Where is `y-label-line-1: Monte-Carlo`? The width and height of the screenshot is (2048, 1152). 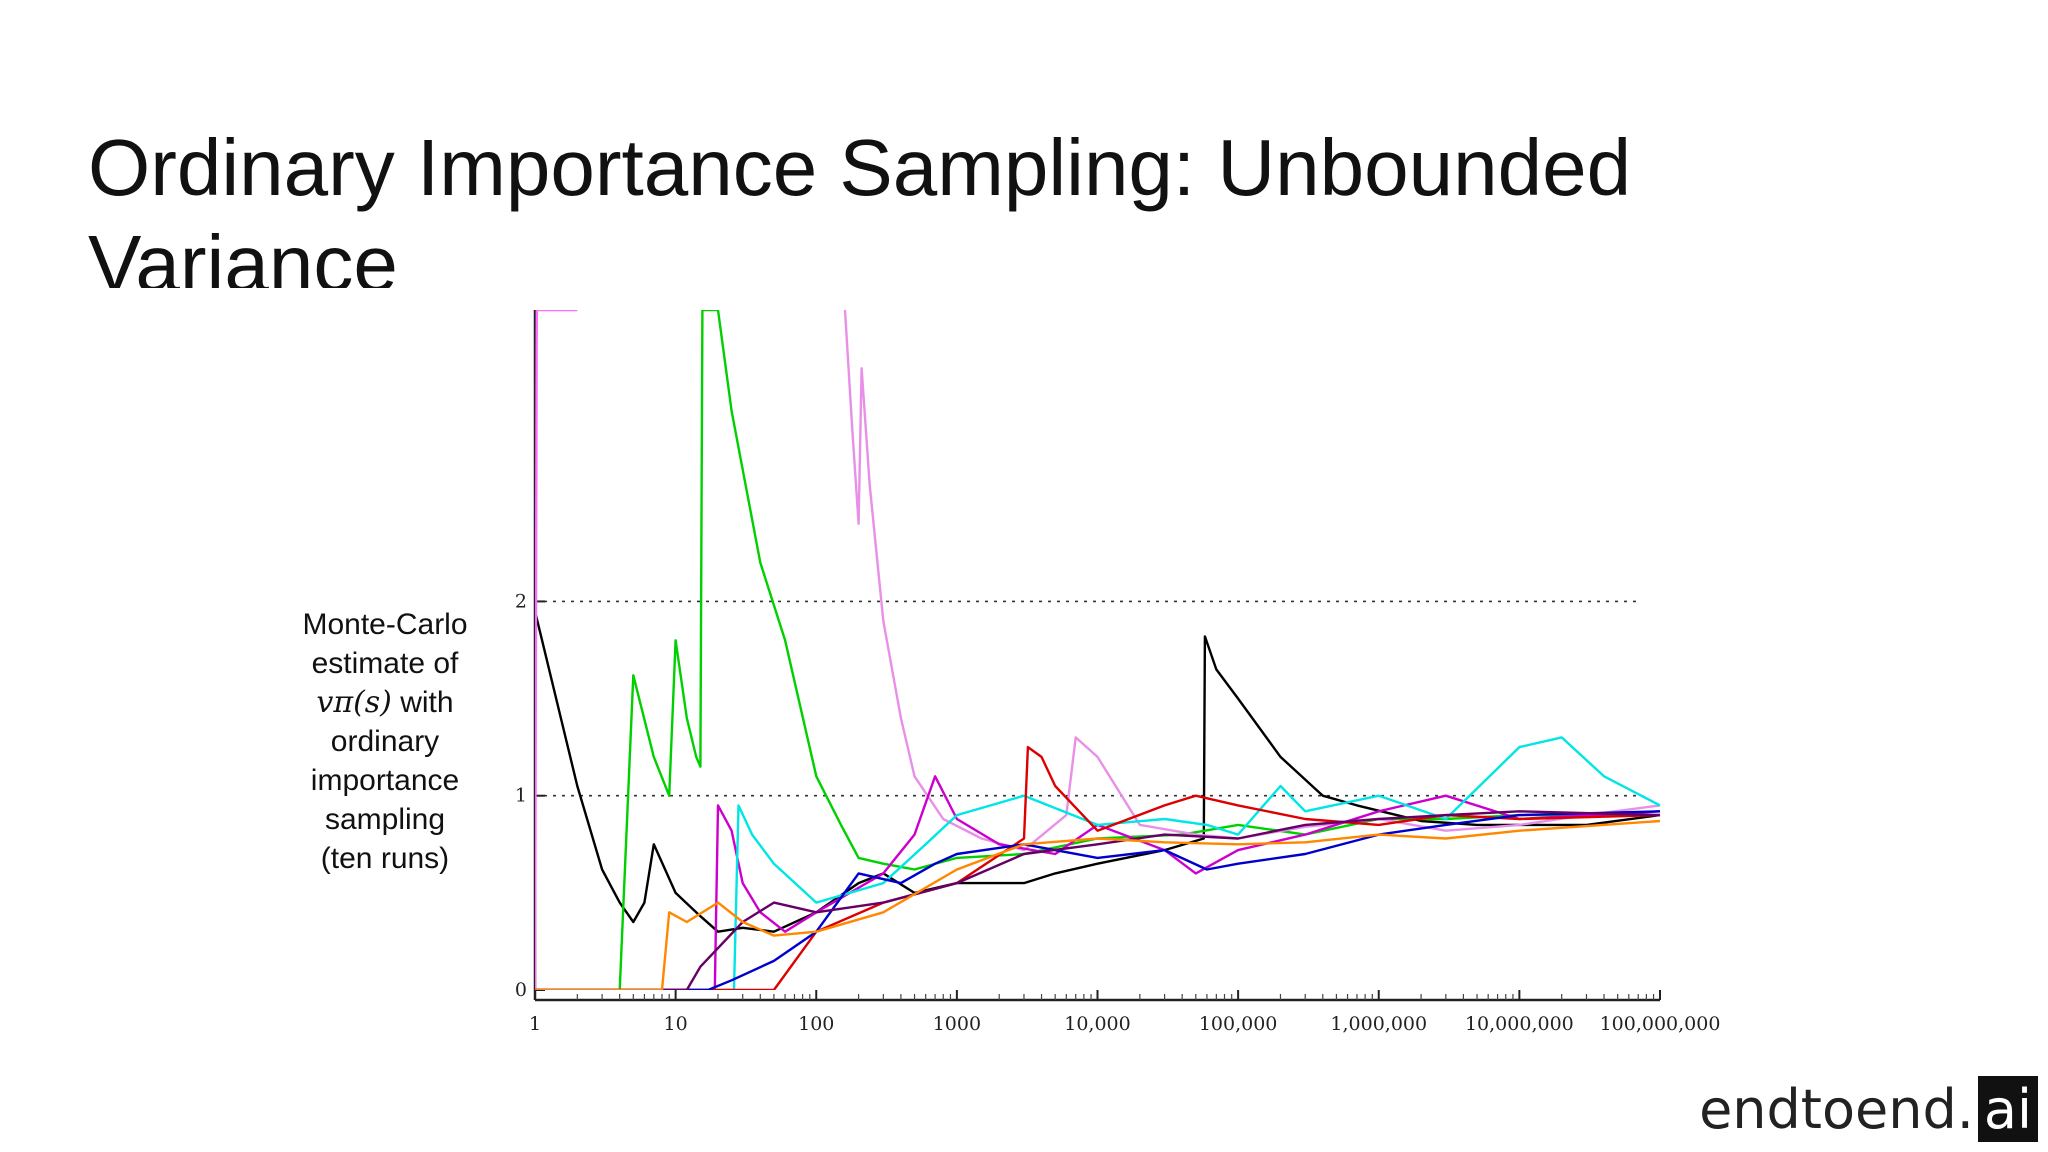 y-label-line-1: Monte-Carlo is located at coordinates (385, 624).